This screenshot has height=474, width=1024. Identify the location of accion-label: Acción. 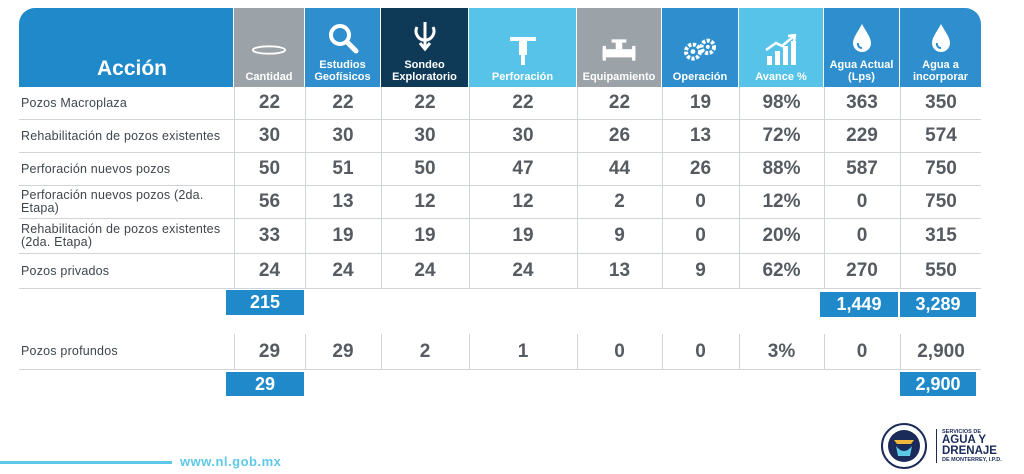
(132, 68).